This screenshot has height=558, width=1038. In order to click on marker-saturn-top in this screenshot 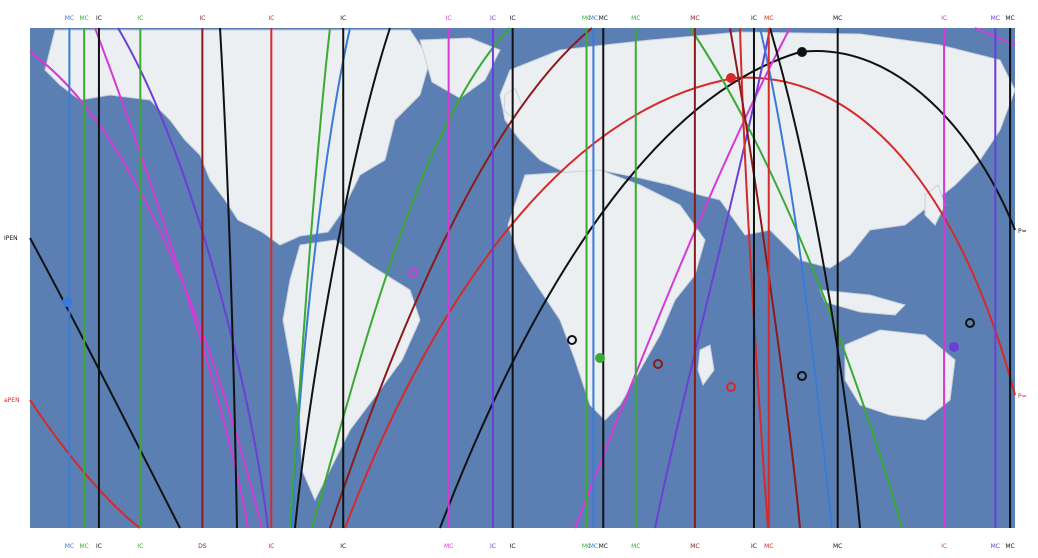, I will do `click(802, 52)`.